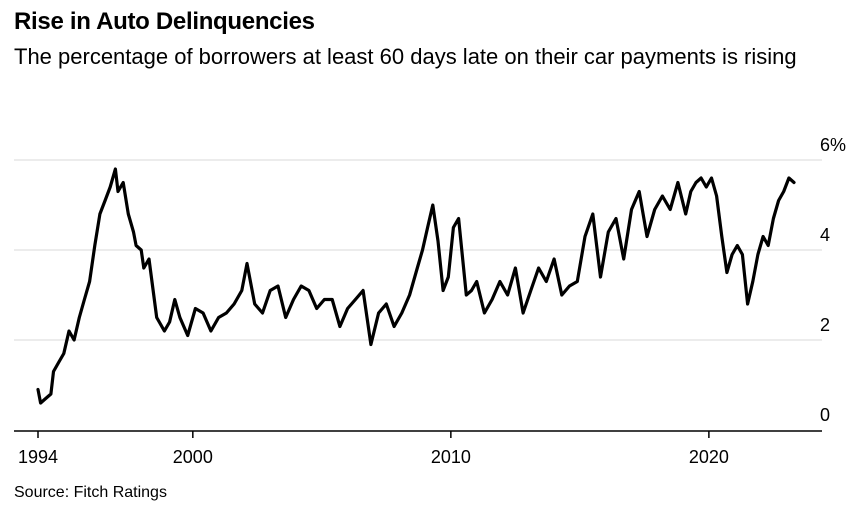 The height and width of the screenshot is (520, 859). Describe the element at coordinates (709, 457) in the screenshot. I see `x-tick-label: 2020` at that location.